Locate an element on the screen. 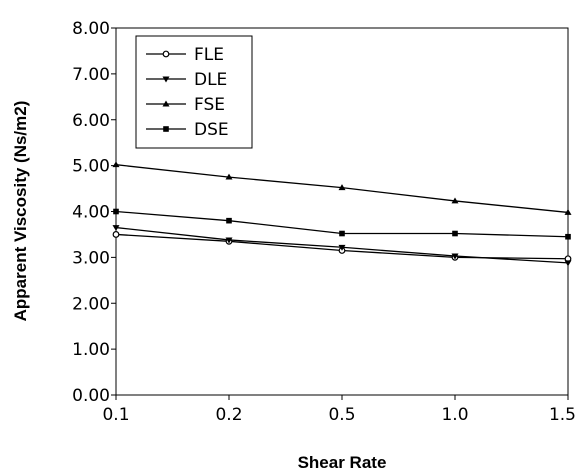 The height and width of the screenshot is (473, 584). legend-label: FLE is located at coordinates (209, 55).